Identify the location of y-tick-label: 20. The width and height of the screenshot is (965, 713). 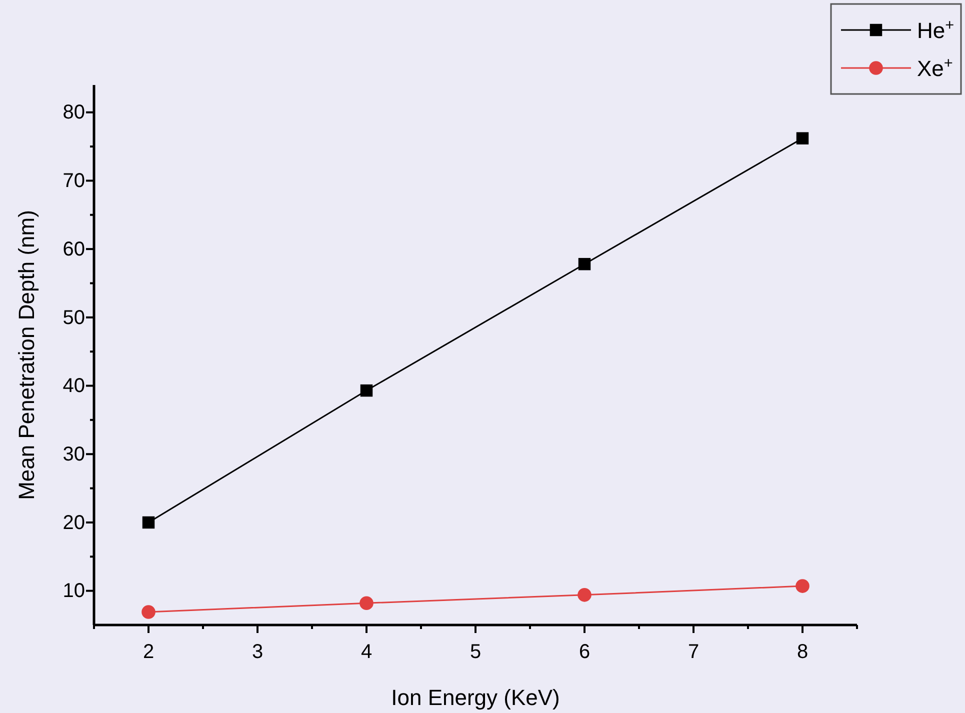
(73, 523).